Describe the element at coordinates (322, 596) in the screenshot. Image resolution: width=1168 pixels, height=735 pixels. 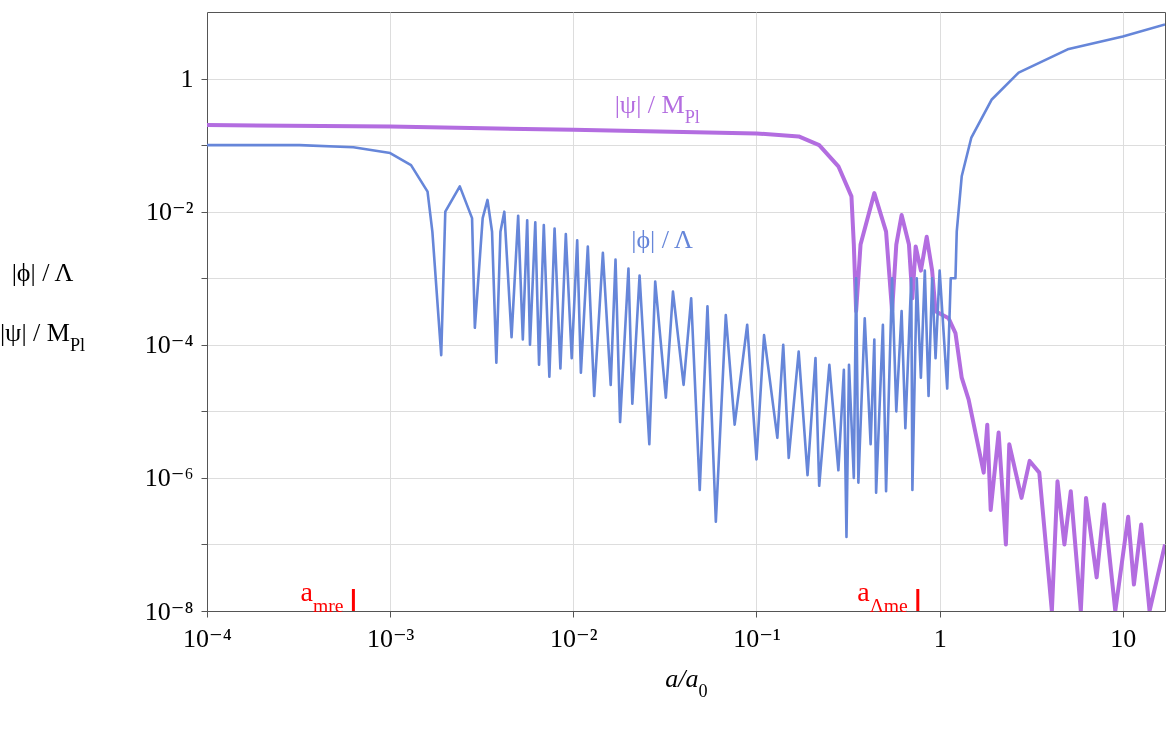
I see `ref-line-label: a$_{mre}$` at that location.